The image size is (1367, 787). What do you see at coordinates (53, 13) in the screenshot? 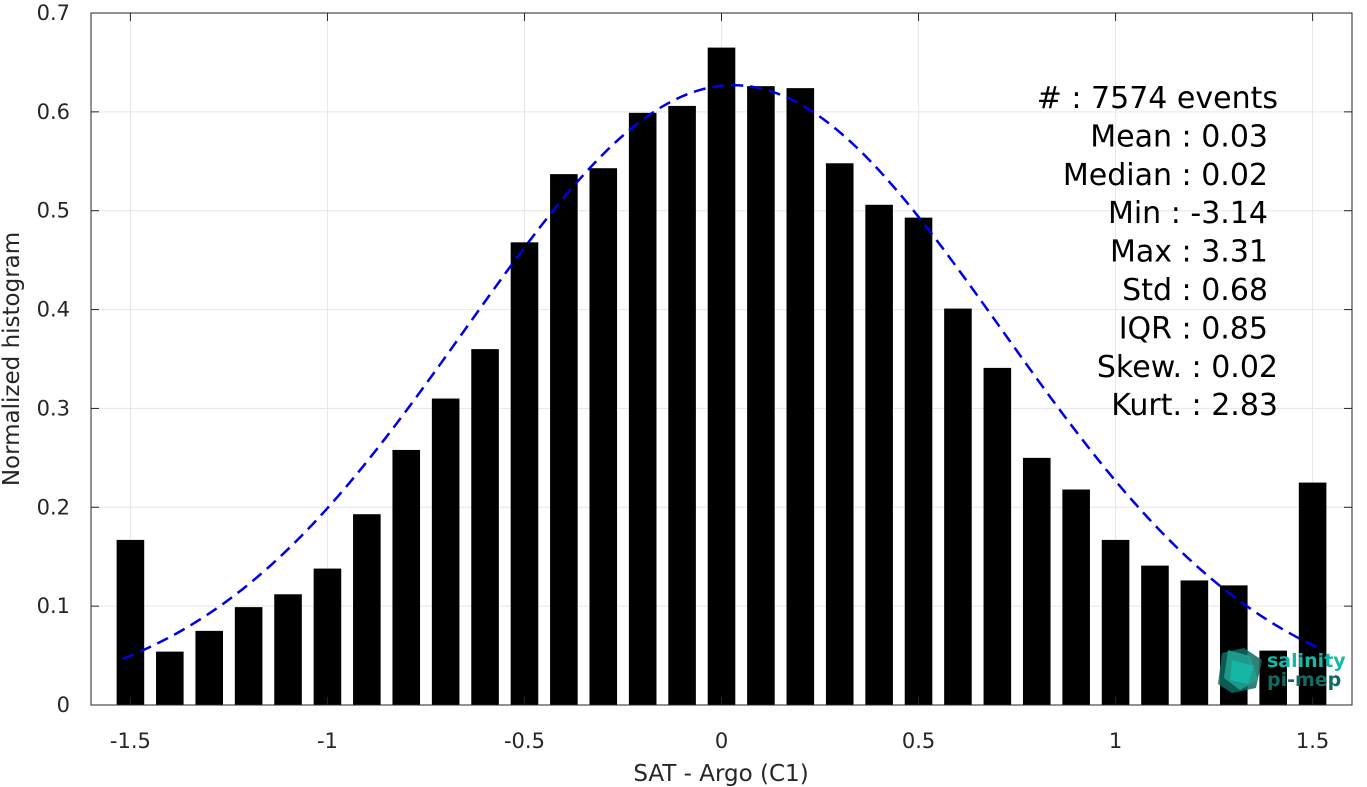
I see `y-tick-label-7: 0.7` at bounding box center [53, 13].